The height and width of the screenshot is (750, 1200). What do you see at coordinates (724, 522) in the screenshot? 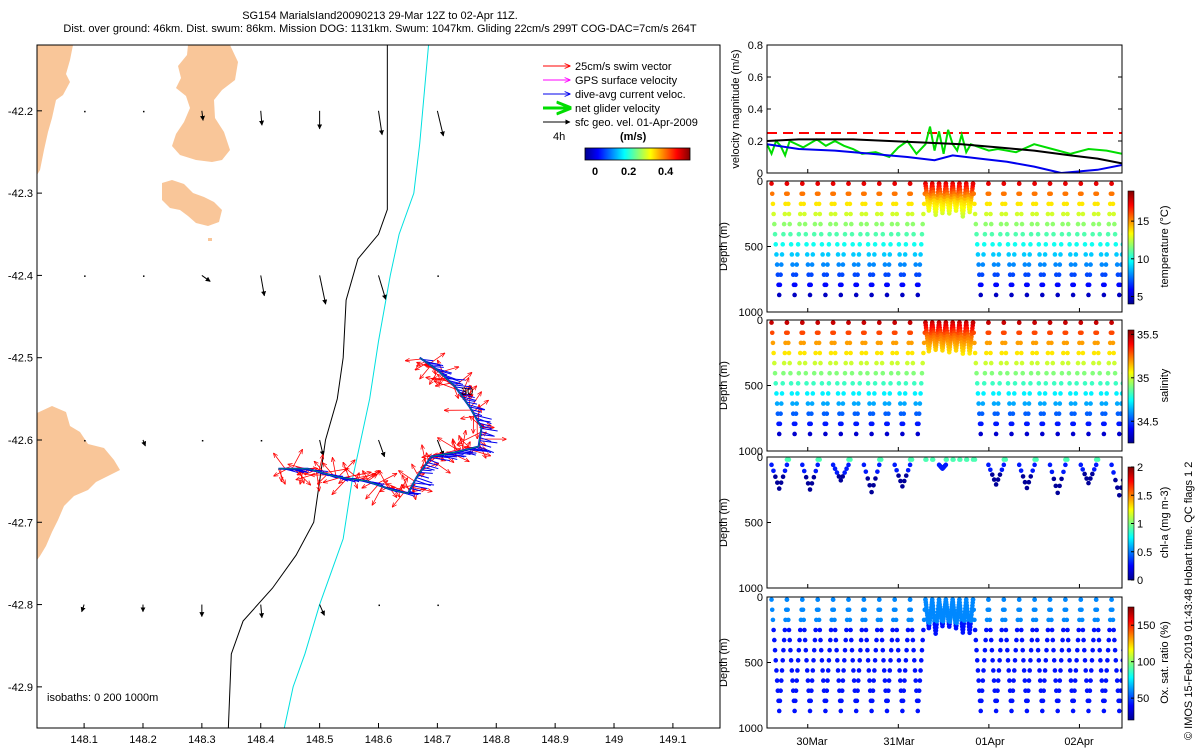
I see `chlorophyll-ylabel: Depth (m)` at bounding box center [724, 522].